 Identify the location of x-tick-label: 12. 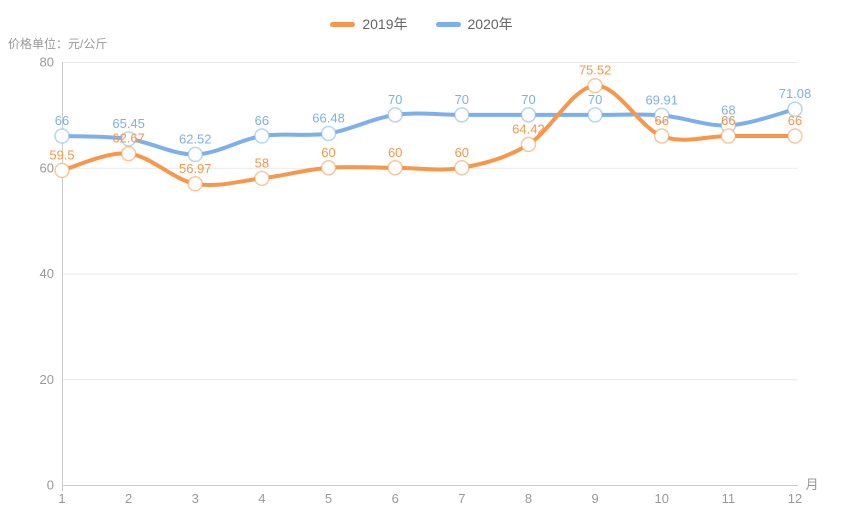
(795, 498).